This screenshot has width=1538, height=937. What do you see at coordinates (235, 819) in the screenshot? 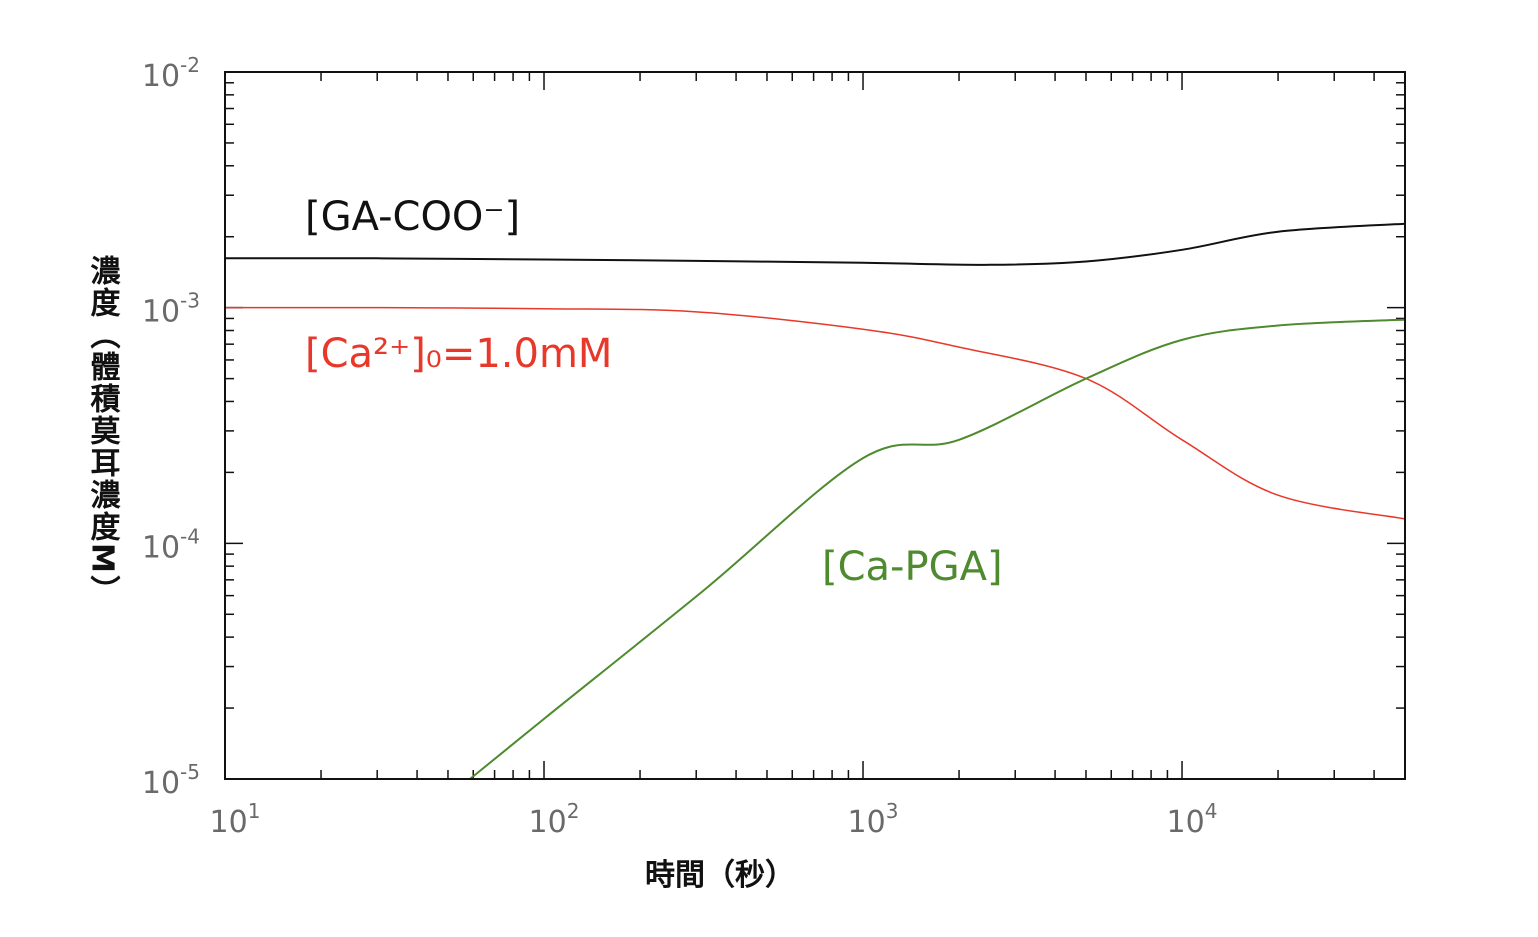
I see `x-tick-label: 10¹` at bounding box center [235, 819].